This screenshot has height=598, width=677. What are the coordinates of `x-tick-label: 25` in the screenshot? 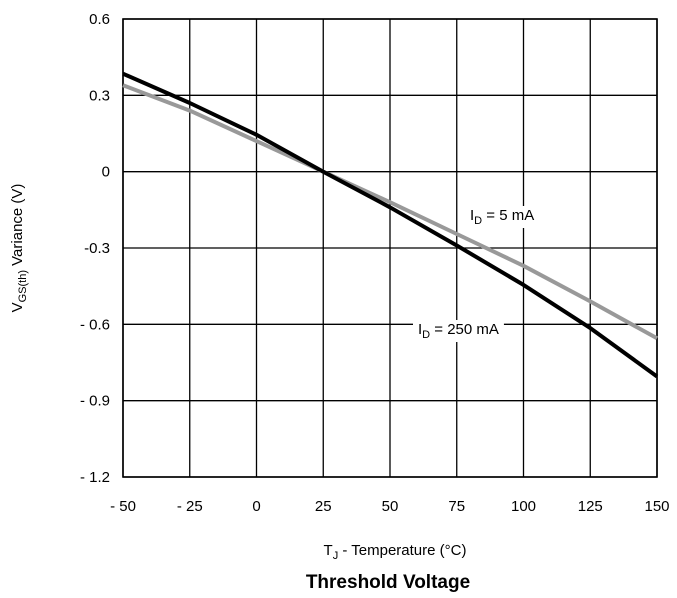 It's located at (323, 506).